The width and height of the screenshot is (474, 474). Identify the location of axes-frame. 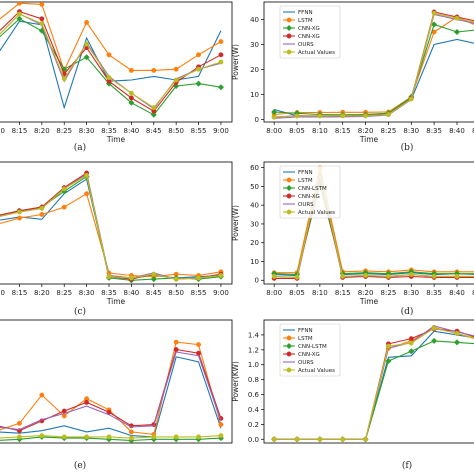
(368, 62).